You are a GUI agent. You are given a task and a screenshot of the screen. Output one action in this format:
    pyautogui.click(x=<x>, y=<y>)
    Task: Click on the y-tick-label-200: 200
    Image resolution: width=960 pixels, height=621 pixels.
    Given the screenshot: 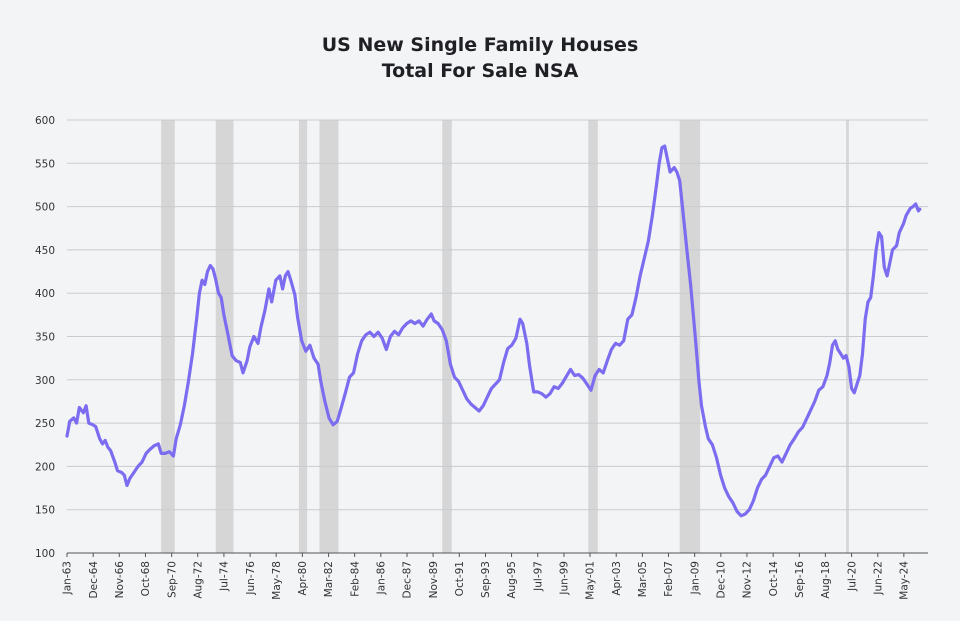 What is the action you would take?
    pyautogui.click(x=45, y=467)
    